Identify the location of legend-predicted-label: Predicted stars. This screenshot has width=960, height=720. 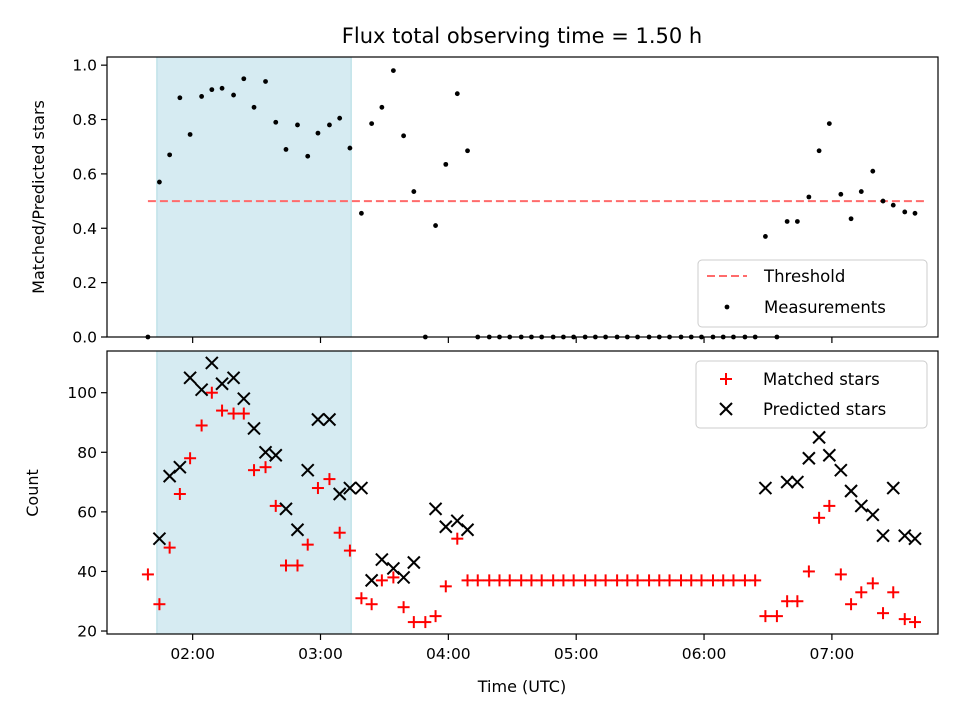
(824, 409).